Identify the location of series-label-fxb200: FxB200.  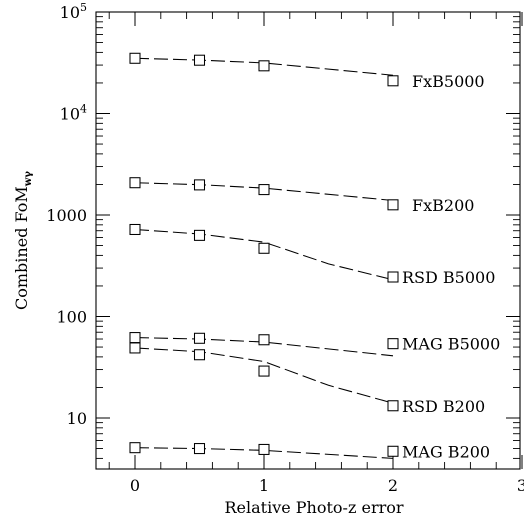
(443, 205).